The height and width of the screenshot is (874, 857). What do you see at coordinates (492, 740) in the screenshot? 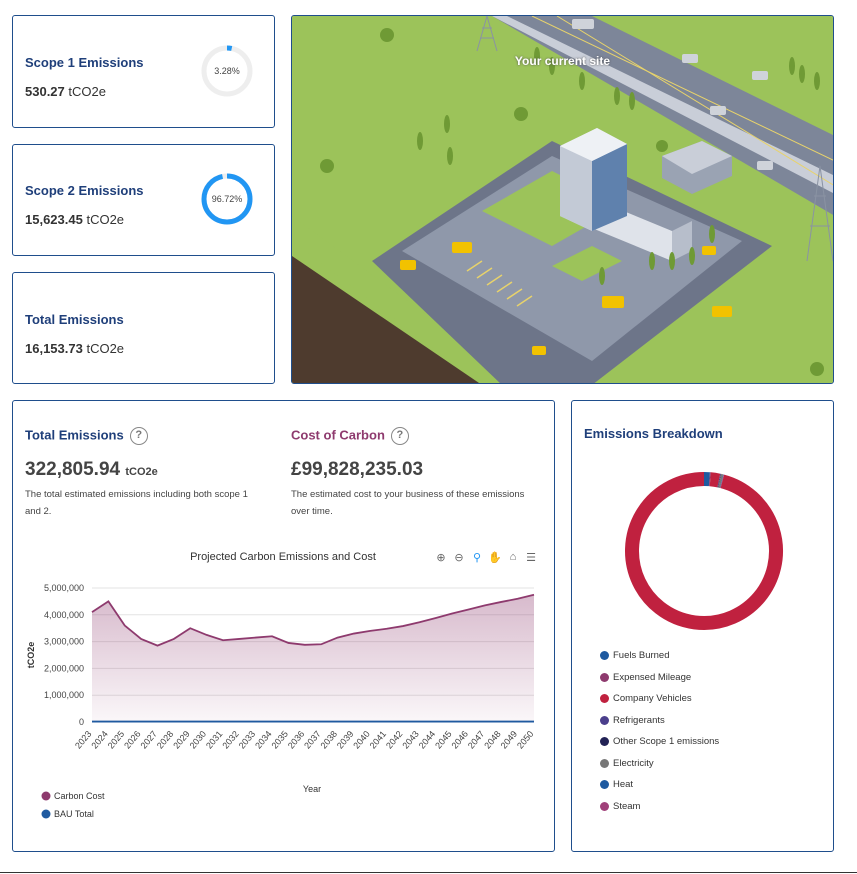
I see `x-tick-label: 2048` at bounding box center [492, 740].